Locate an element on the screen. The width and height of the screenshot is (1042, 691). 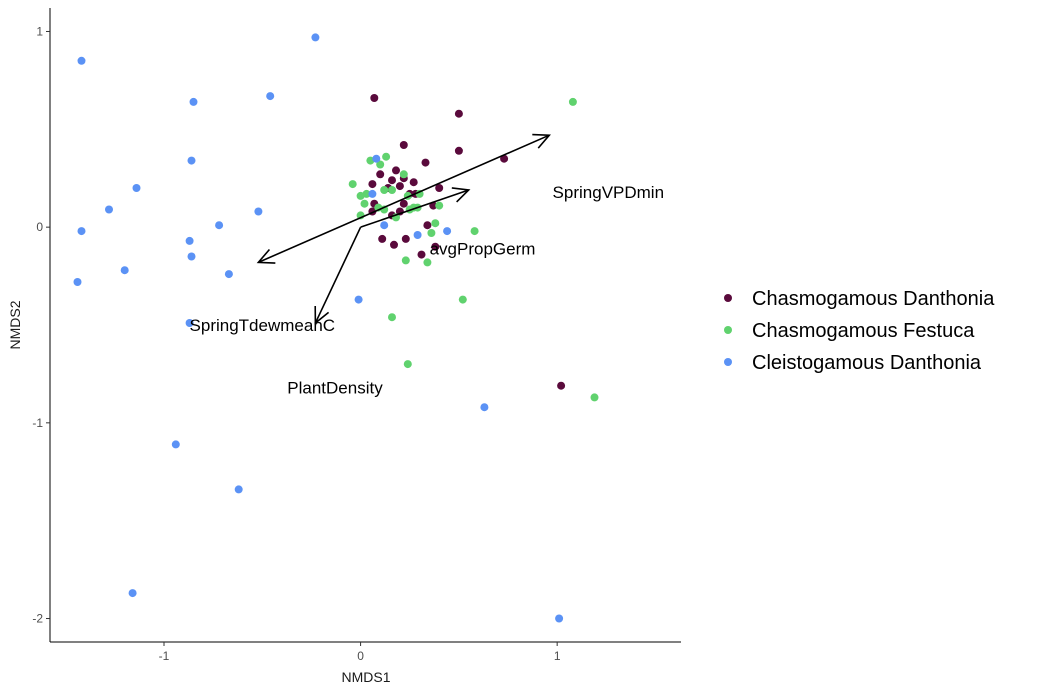
vector-arrowhead is located at coordinates (266, 256).